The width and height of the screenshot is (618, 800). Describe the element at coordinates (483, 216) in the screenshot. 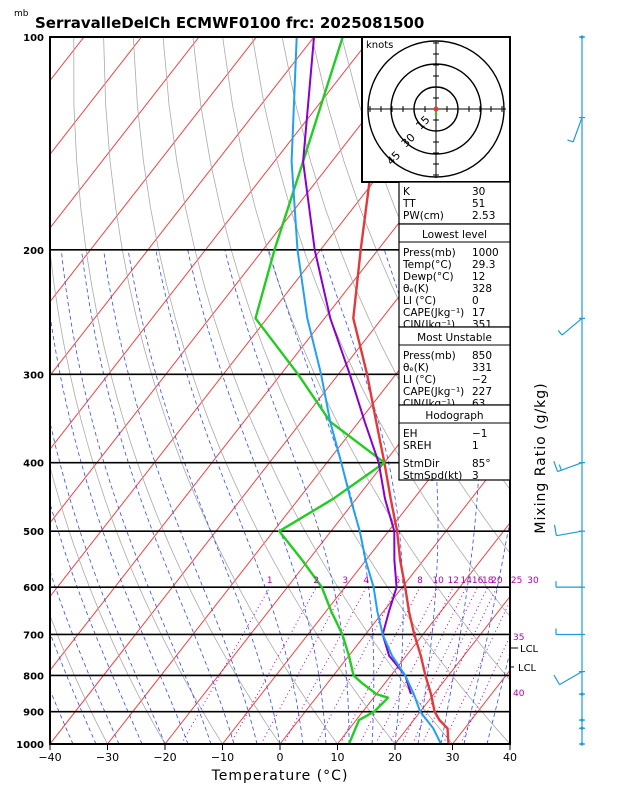

I see `index-value: 2.53` at that location.